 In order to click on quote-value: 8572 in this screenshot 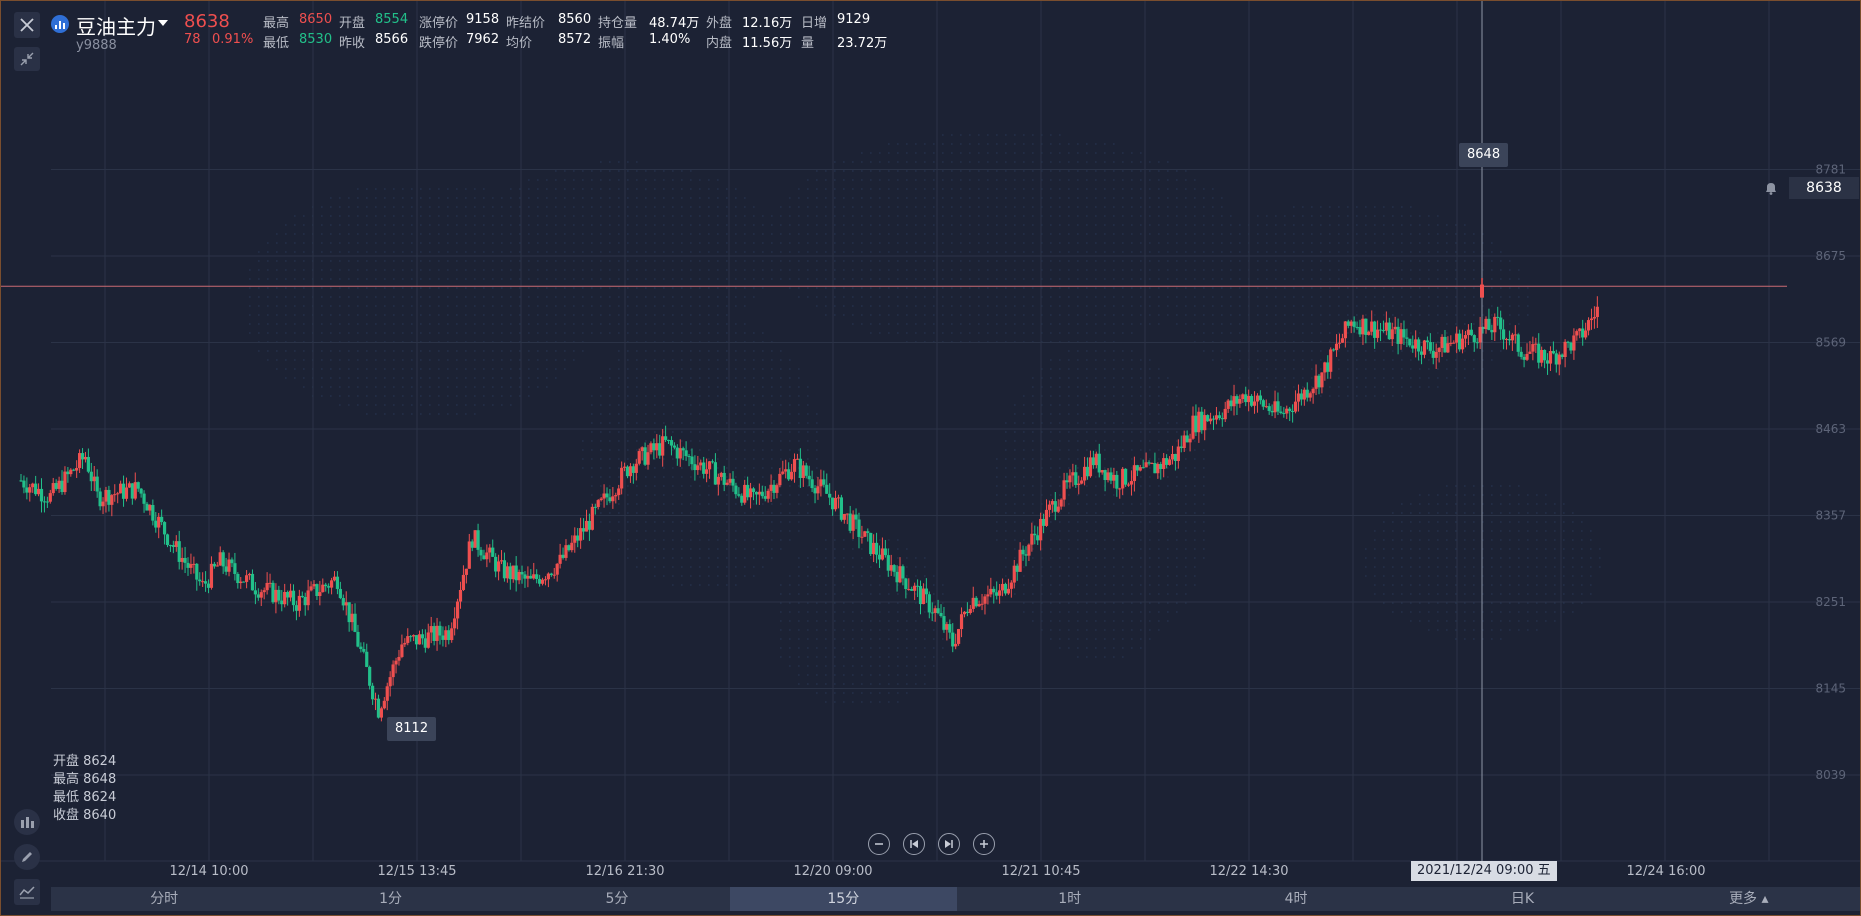, I will do `click(575, 39)`.